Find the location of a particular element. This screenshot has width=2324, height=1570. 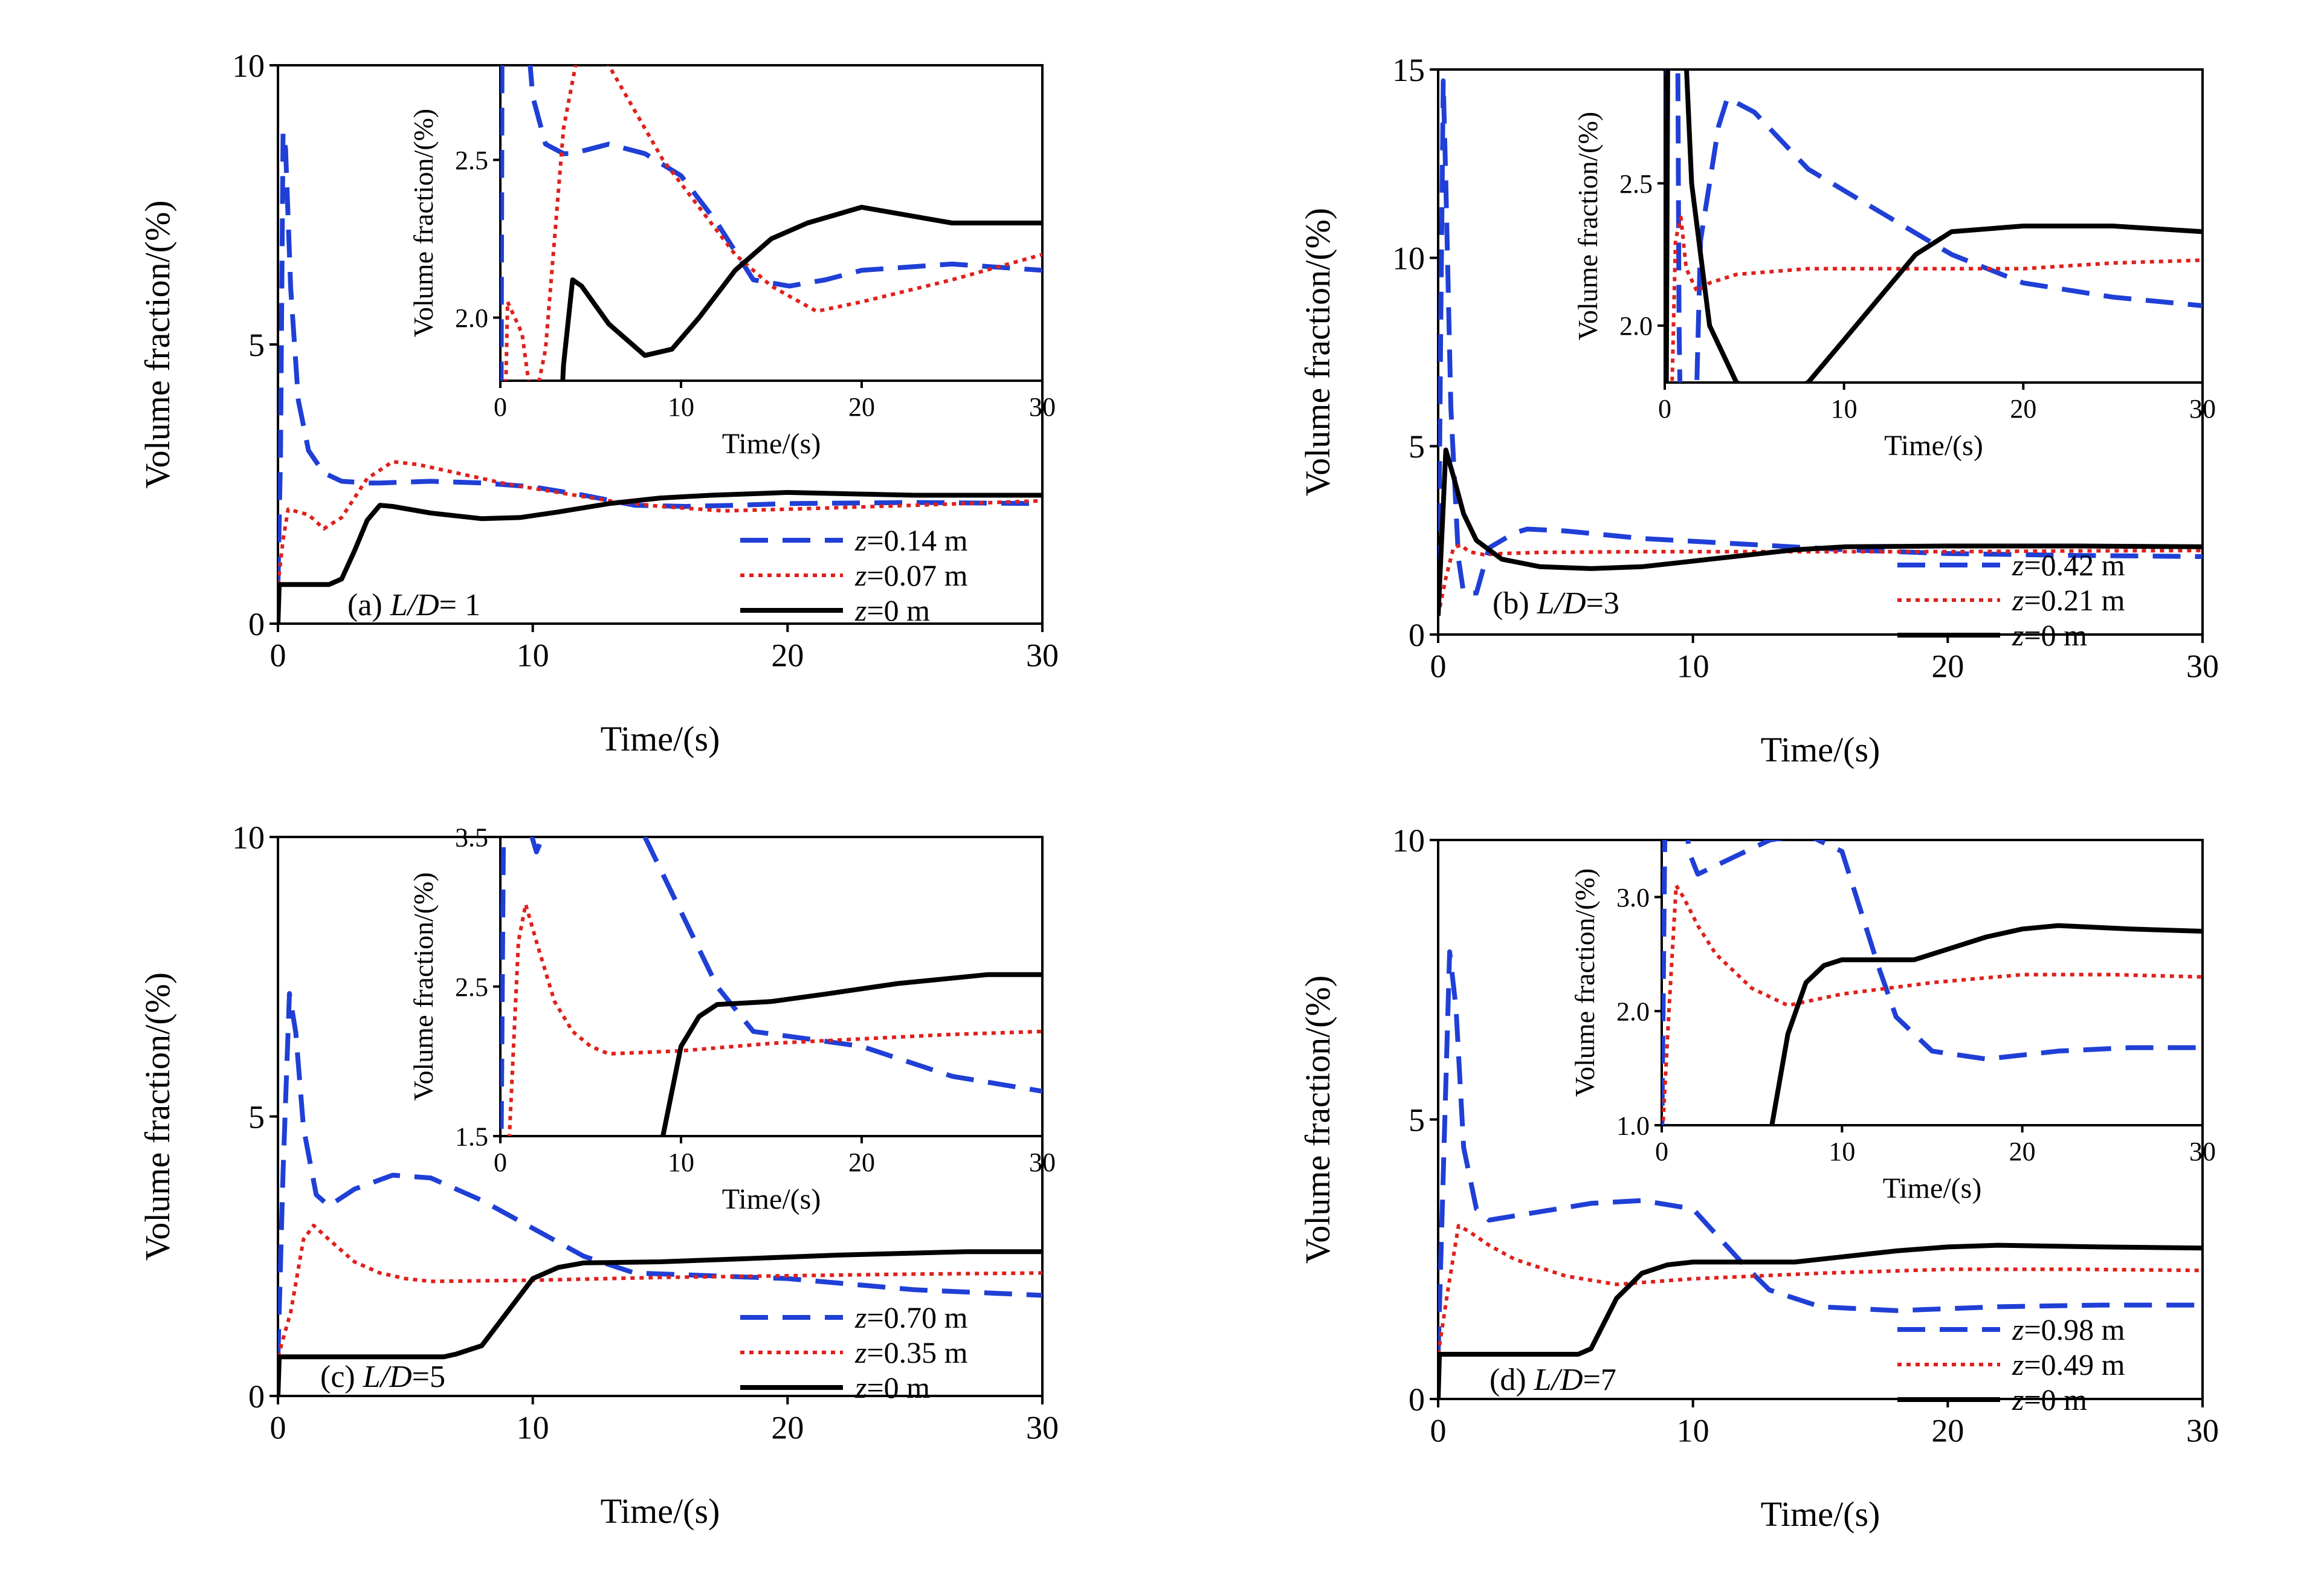

legend-label: z=0.35 m is located at coordinates (911, 1352).